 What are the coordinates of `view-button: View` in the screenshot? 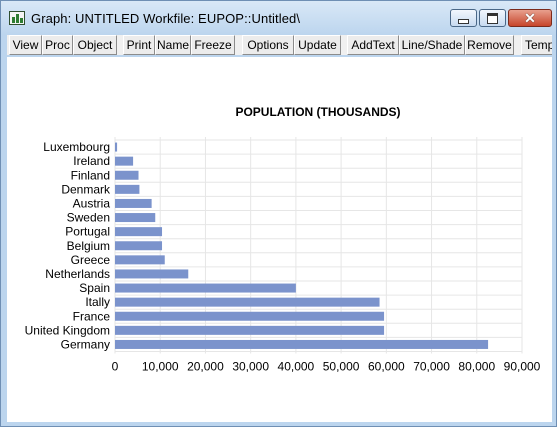 It's located at (25, 45).